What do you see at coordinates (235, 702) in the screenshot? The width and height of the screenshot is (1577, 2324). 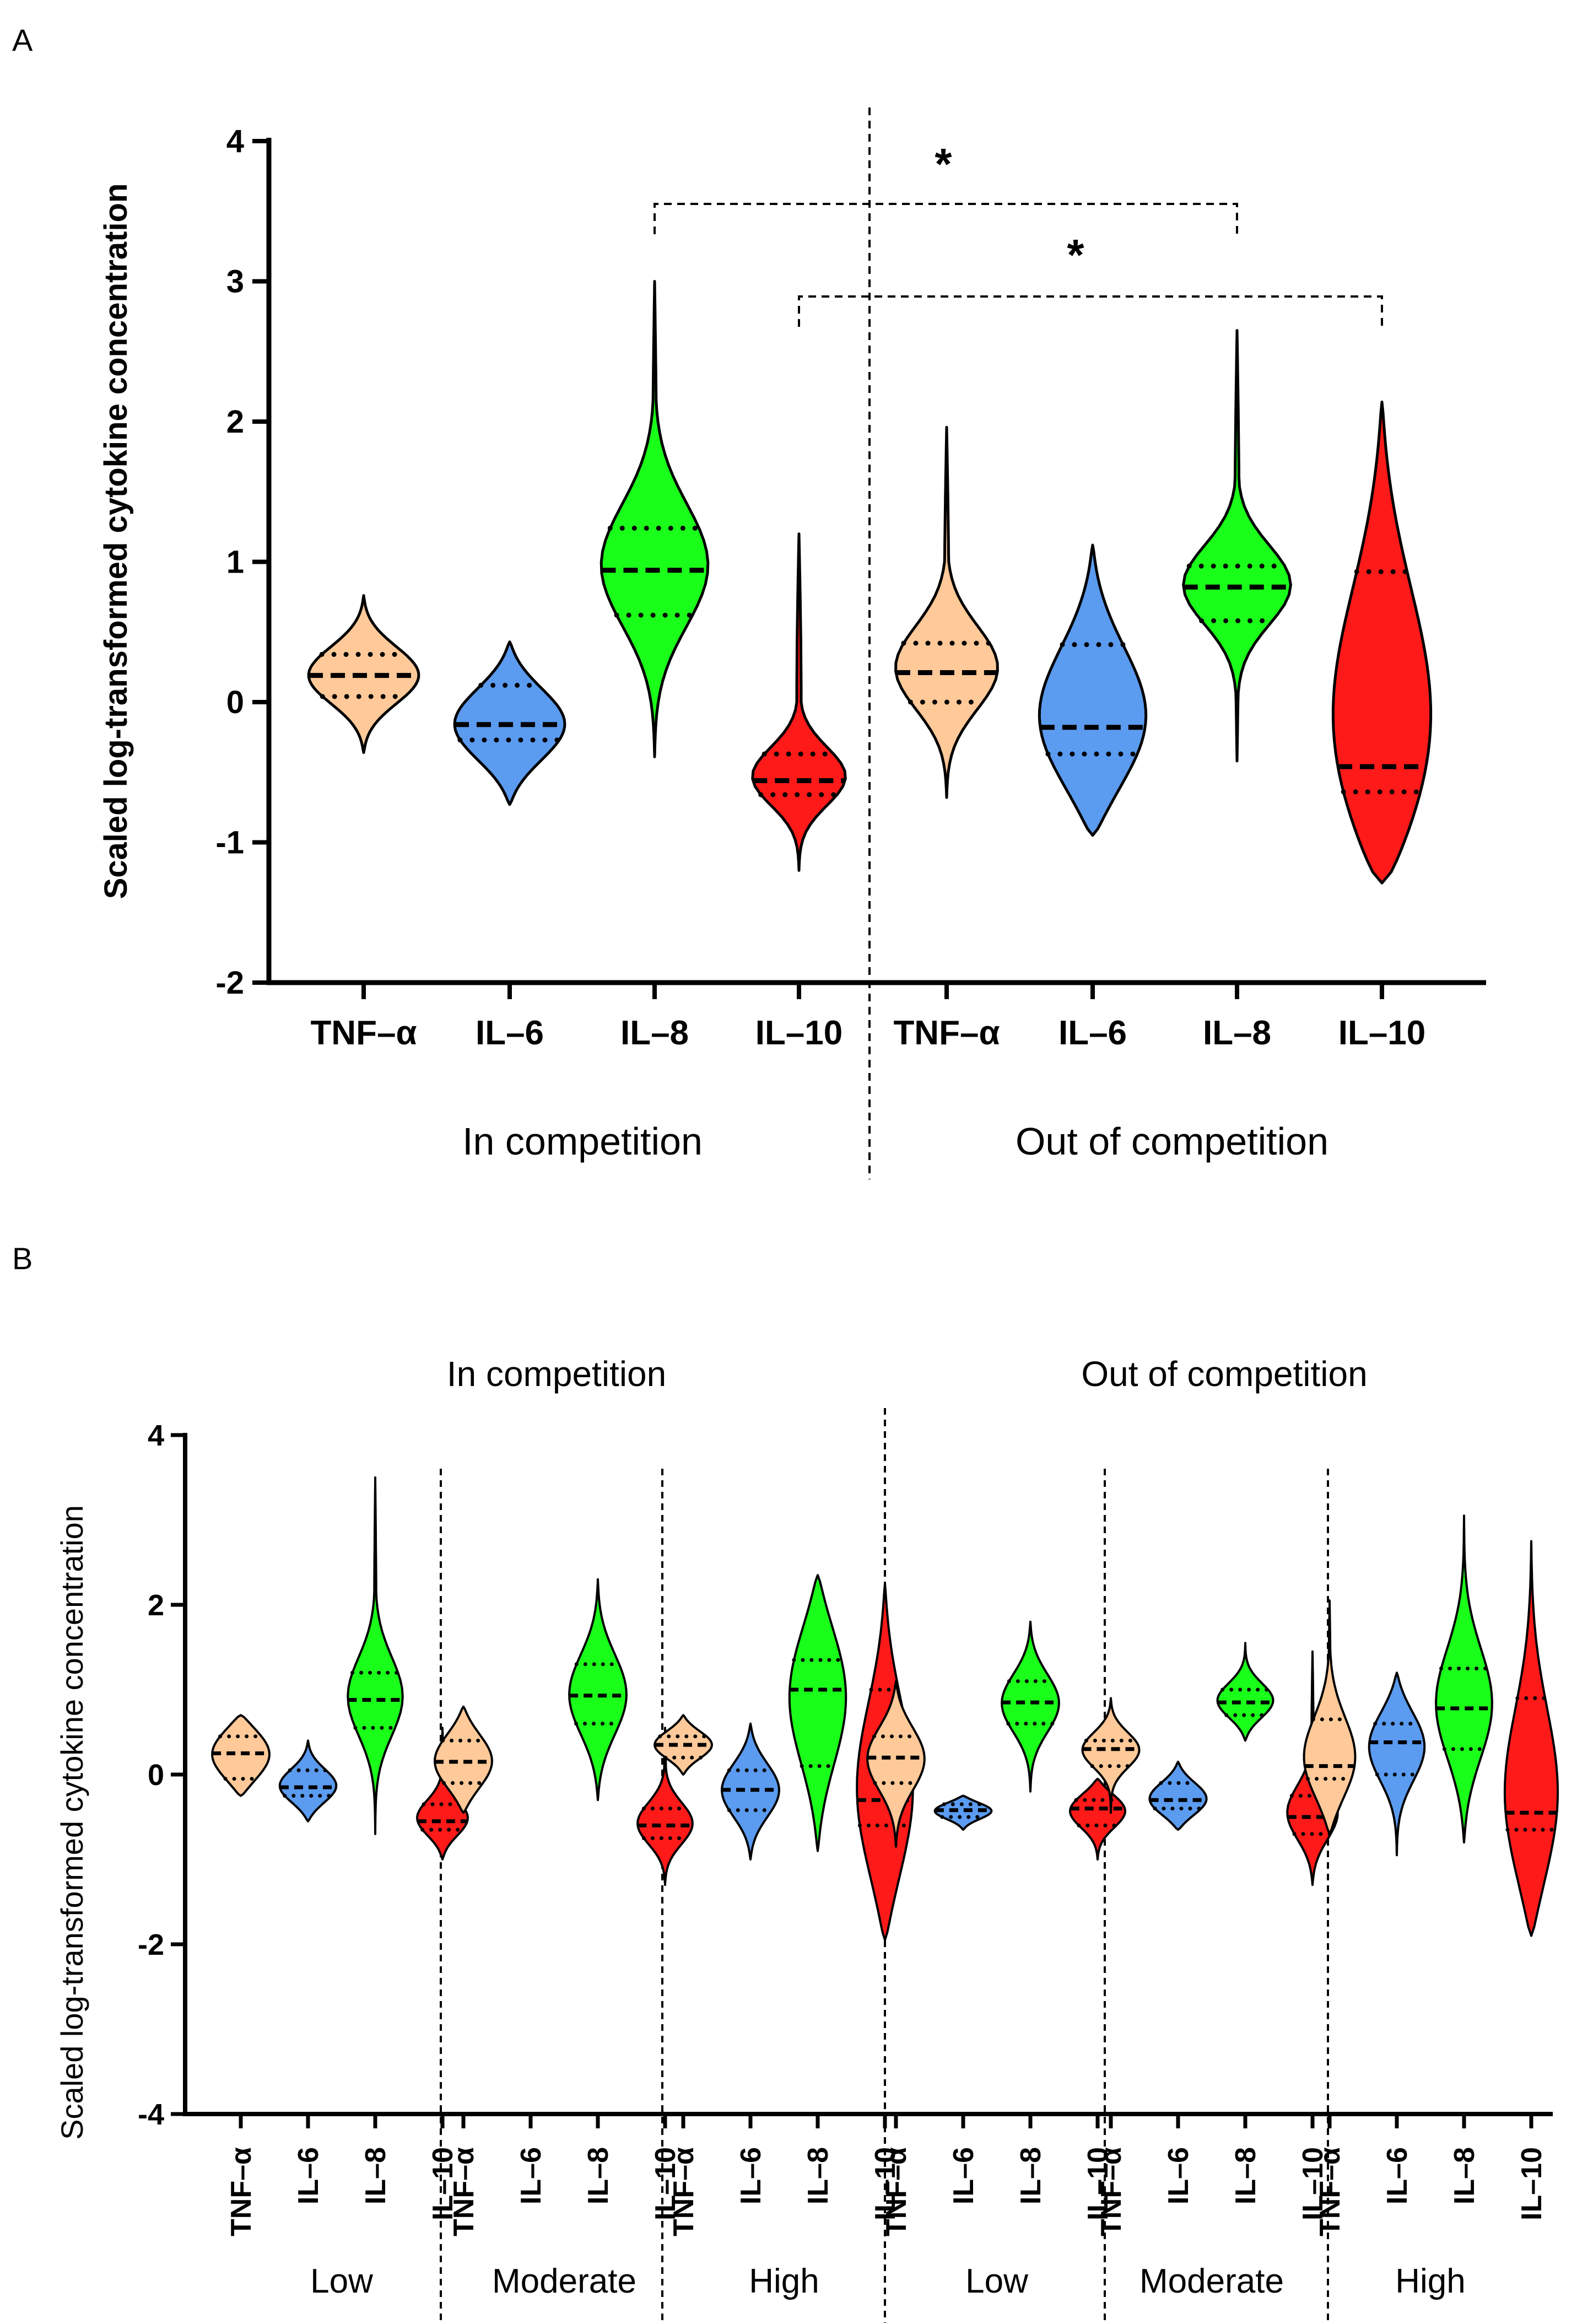 I see `panel-a-y-tick-label: 0` at bounding box center [235, 702].